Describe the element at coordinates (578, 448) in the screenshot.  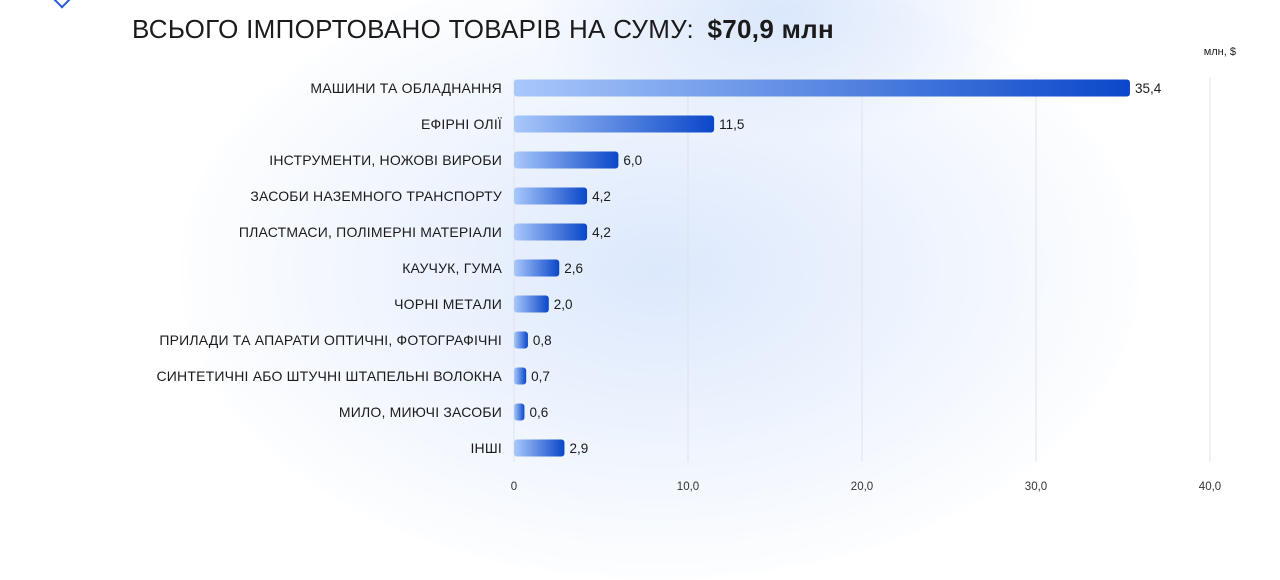
I see `value-label: 2,9` at that location.